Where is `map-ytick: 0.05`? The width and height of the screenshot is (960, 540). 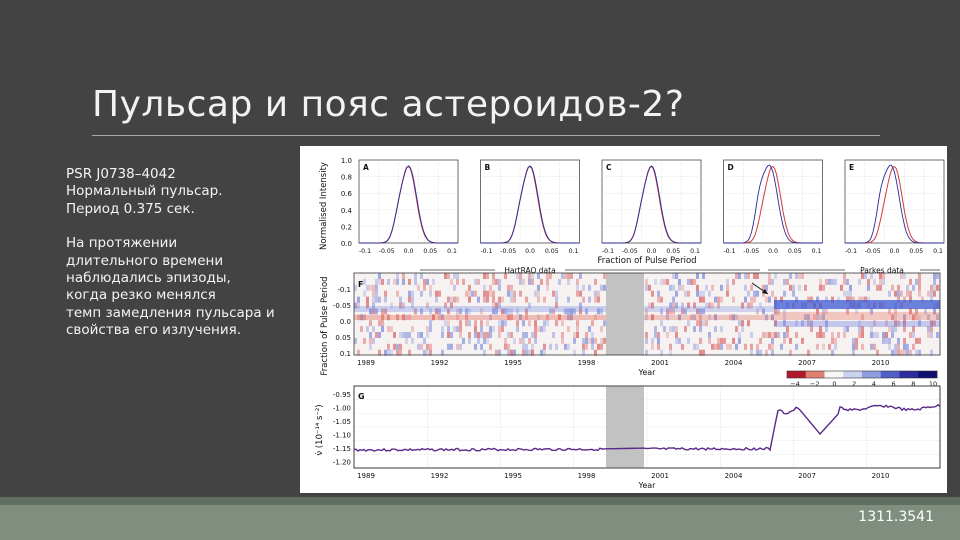
map-ytick: 0.05 is located at coordinates (343, 338).